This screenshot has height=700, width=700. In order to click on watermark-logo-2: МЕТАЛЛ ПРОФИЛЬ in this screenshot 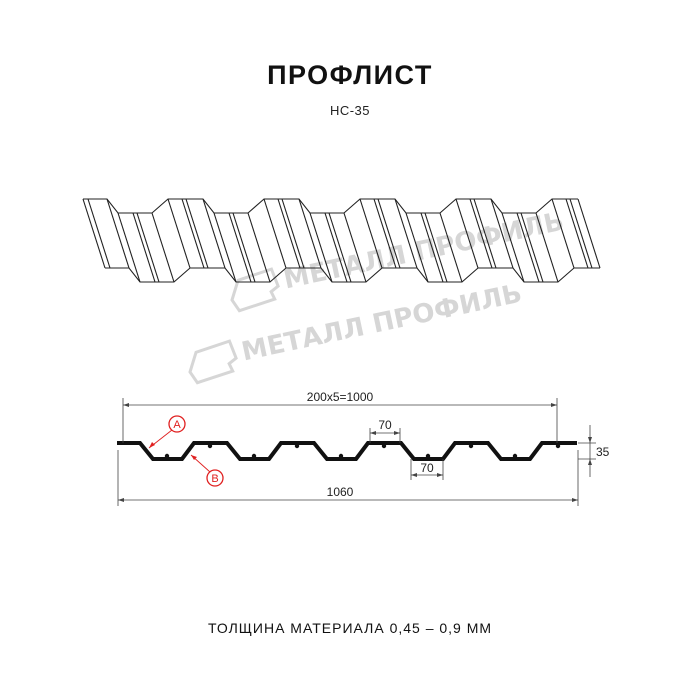, I will do `click(356, 332)`.